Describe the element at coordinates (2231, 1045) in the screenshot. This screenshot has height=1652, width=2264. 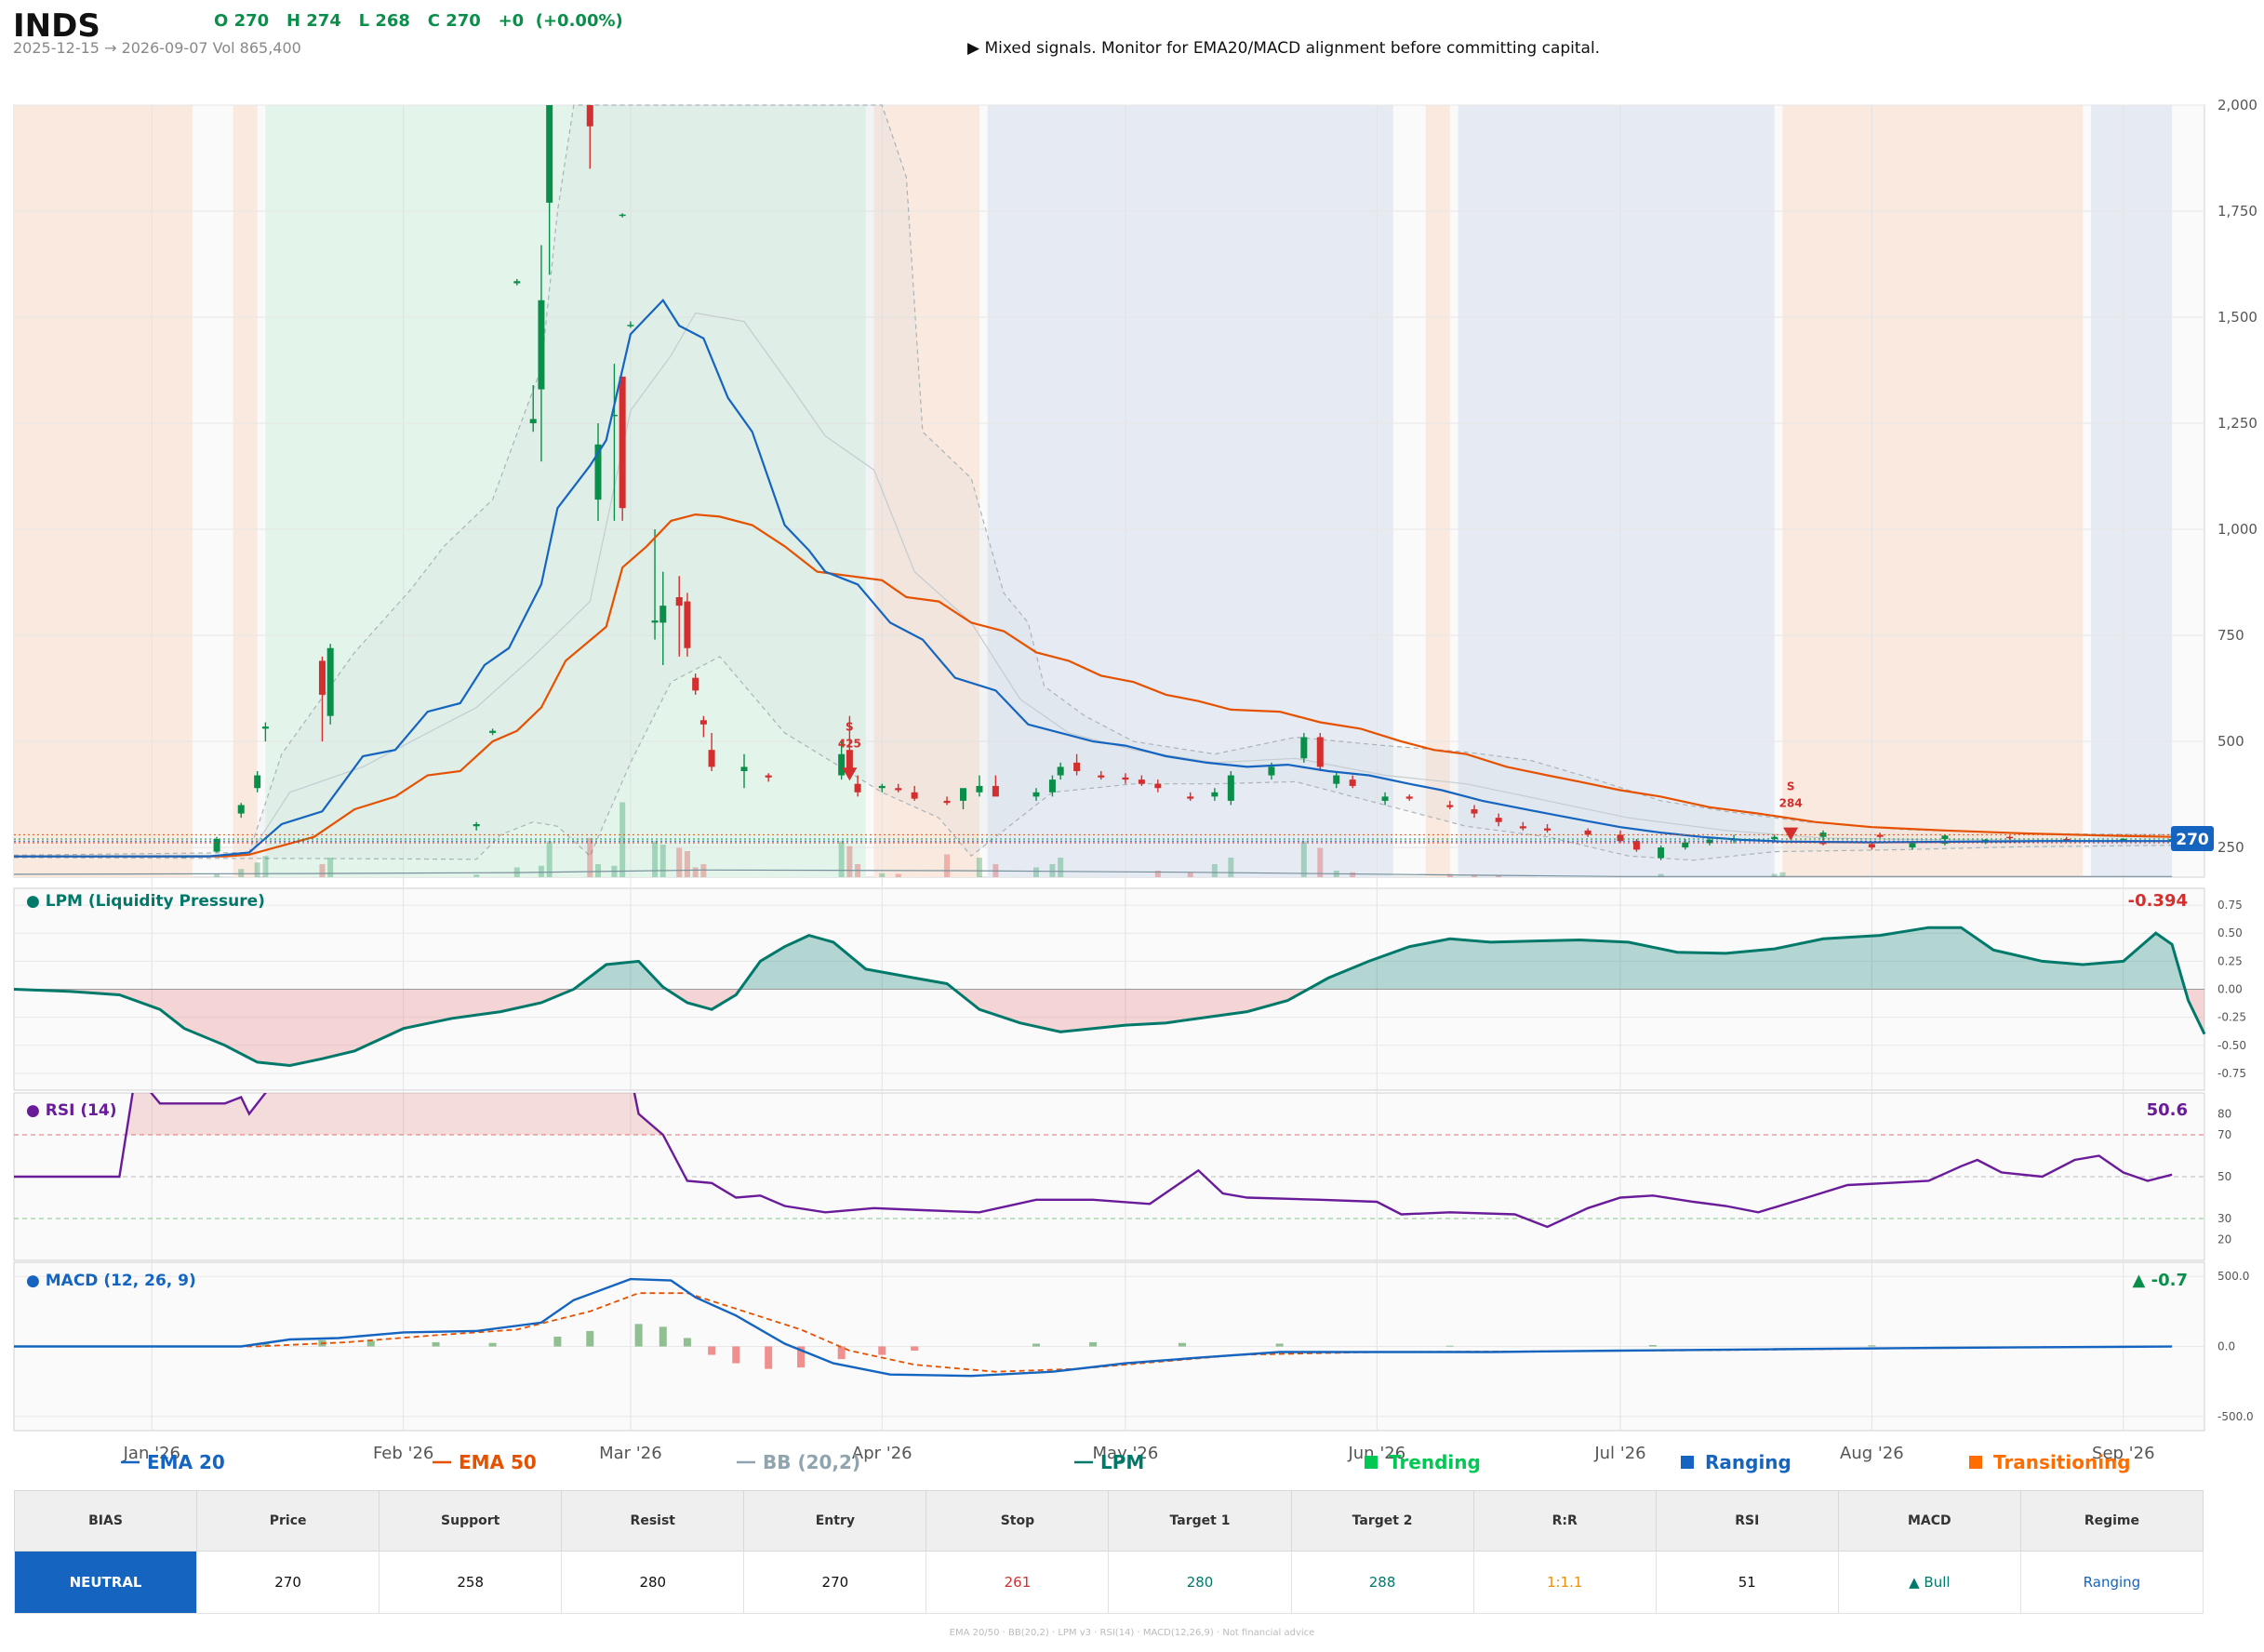
I see `lpm-tick-label: -0.50` at that location.